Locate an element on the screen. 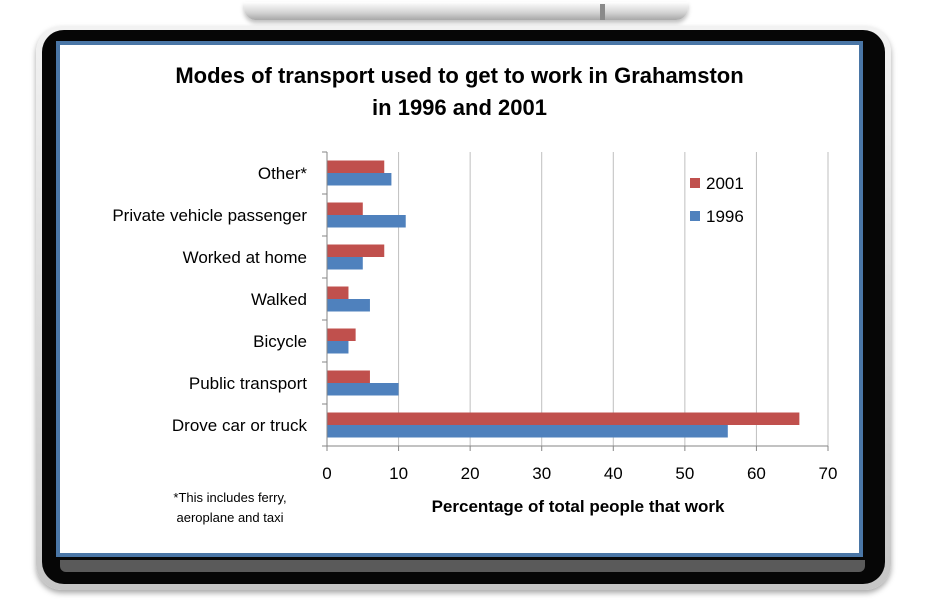 The height and width of the screenshot is (600, 938). category-label: Other* is located at coordinates (283, 173).